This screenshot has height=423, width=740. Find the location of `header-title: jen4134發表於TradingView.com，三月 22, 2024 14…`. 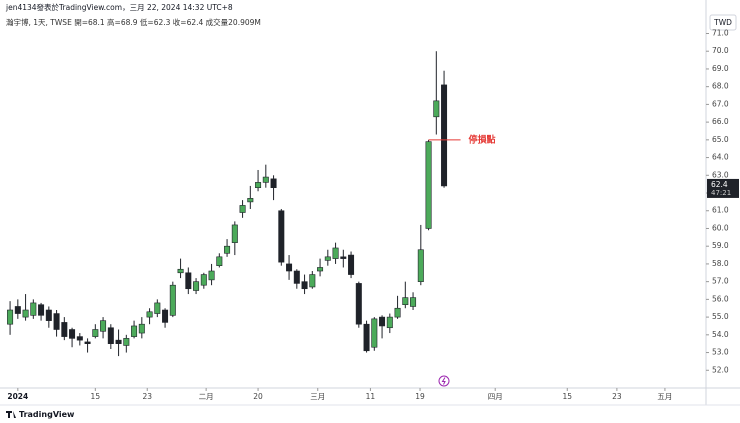

header-title: jen4134發表於TradingView.com，三月 22, 2024 14… is located at coordinates (119, 7).